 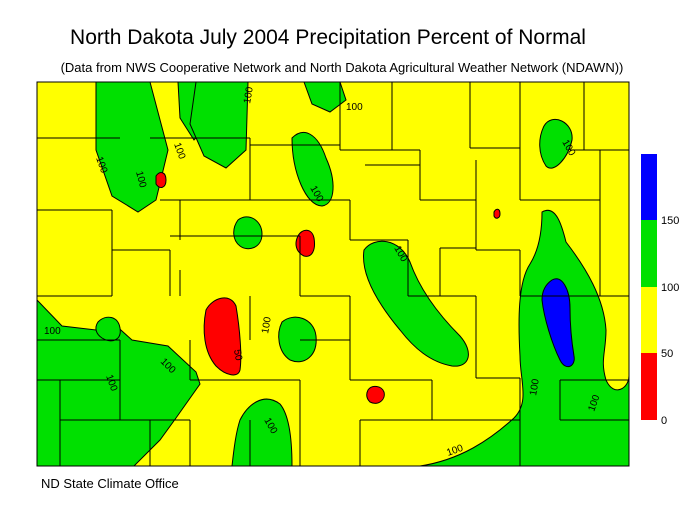 What do you see at coordinates (262, 432) in the screenshot?
I see `green-region-south-lobe` at bounding box center [262, 432].